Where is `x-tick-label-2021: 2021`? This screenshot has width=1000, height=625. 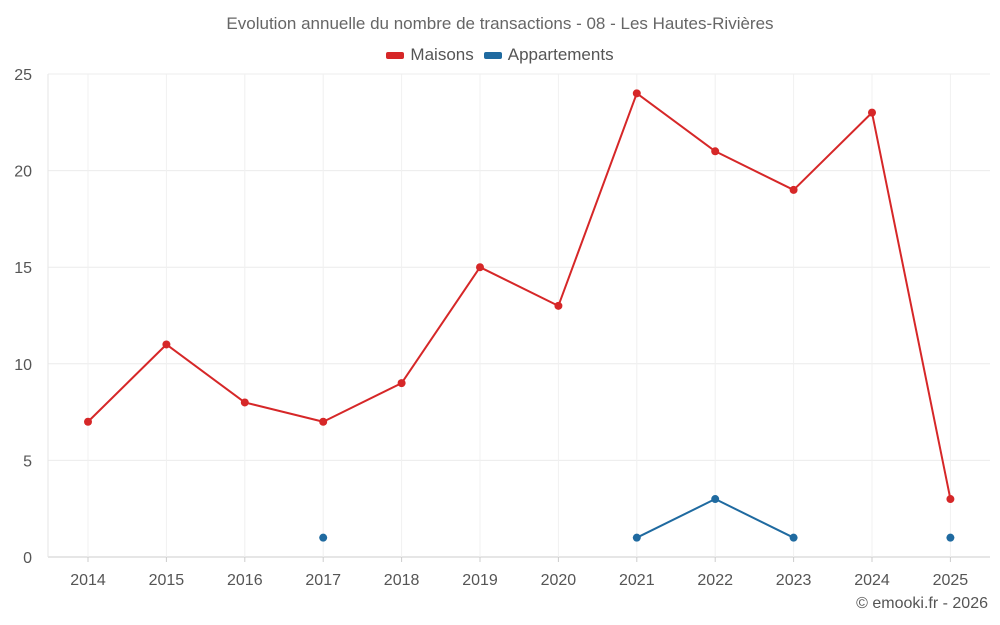
x-tick-label-2021: 2021 is located at coordinates (637, 580).